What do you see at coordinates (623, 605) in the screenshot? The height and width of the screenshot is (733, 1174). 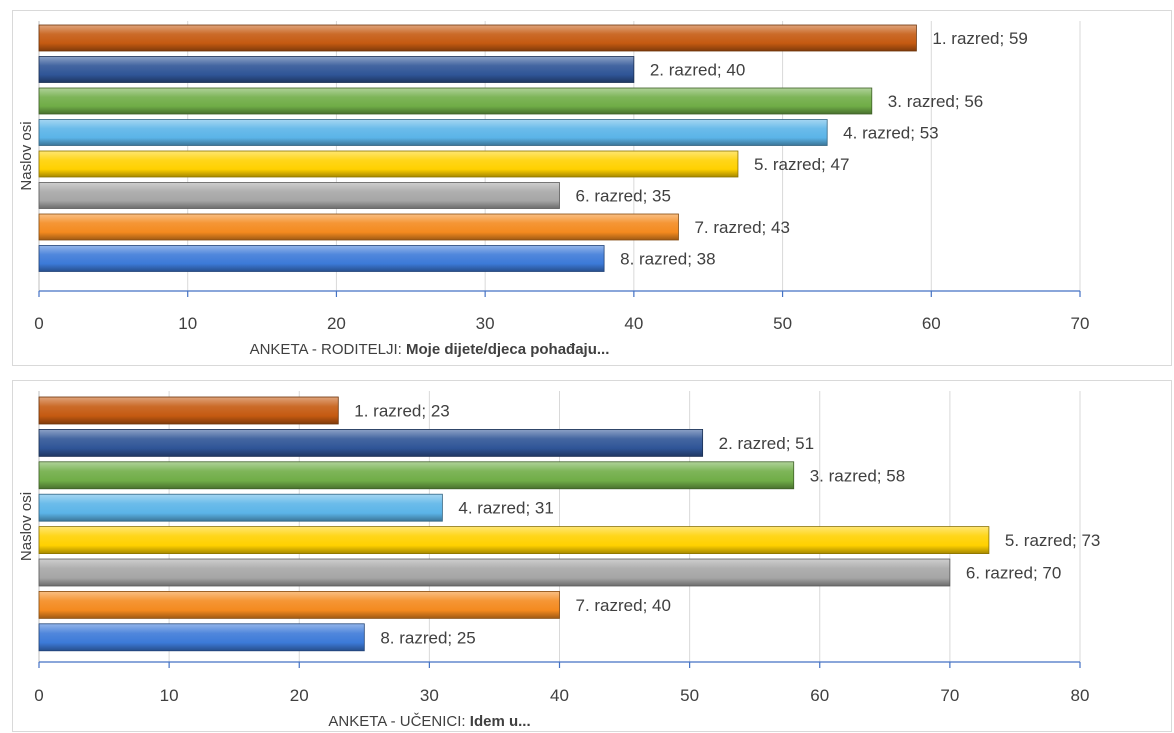 I see `data-label-7: 7. razred; 40` at bounding box center [623, 605].